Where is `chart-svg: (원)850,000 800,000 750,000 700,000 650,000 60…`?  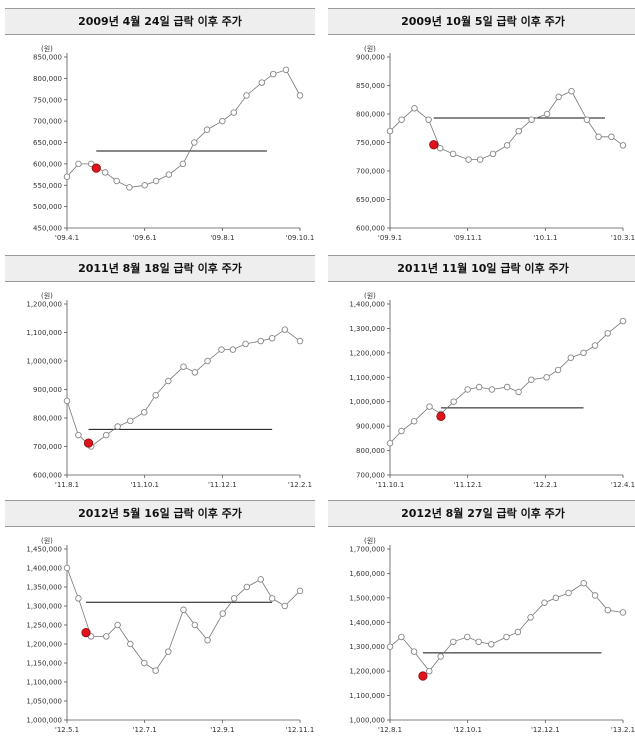
chart-svg: (원)850,000 800,000 750,000 700,000 650,000 60… is located at coordinates (173, 143).